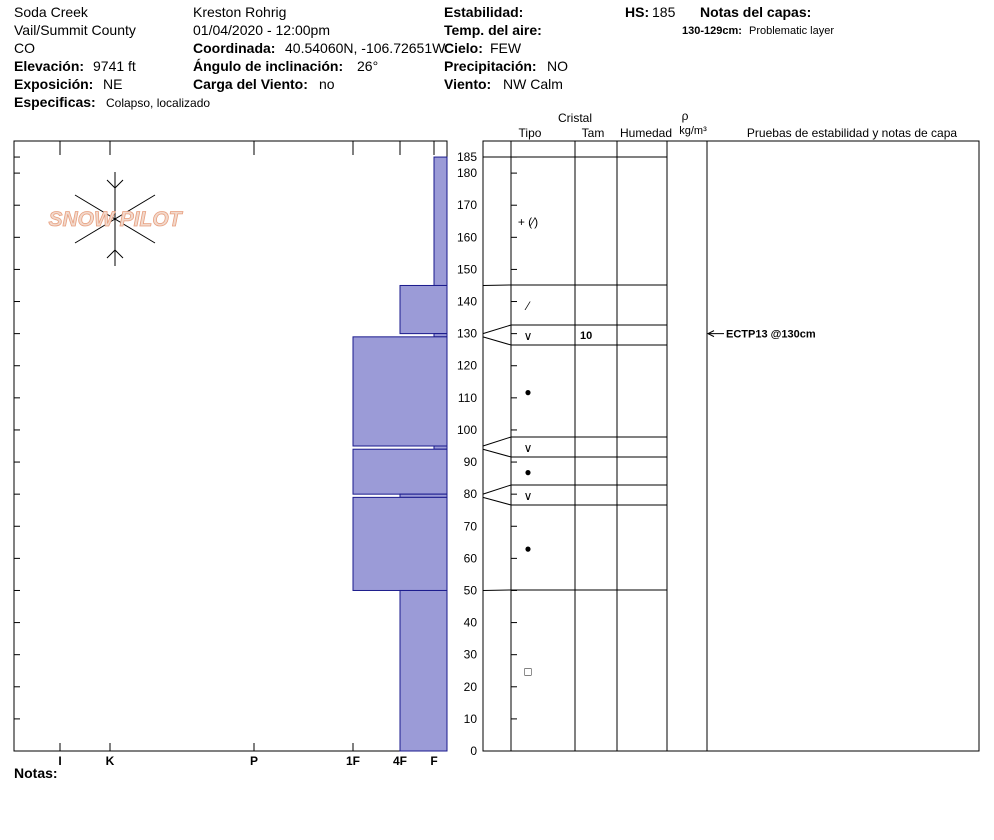 The height and width of the screenshot is (840, 994). Describe the element at coordinates (575, 118) in the screenshot. I see `column-header: Cristal` at that location.